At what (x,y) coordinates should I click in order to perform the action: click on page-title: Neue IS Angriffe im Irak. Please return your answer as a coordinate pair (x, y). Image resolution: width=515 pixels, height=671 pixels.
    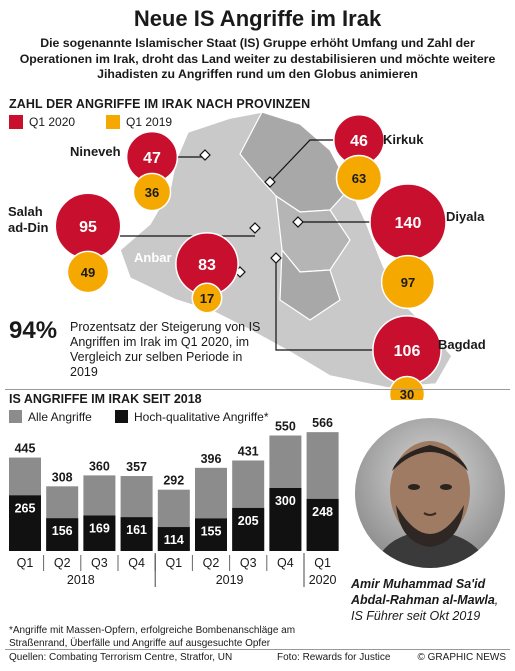
    Looking at the image, I should click on (257, 18).